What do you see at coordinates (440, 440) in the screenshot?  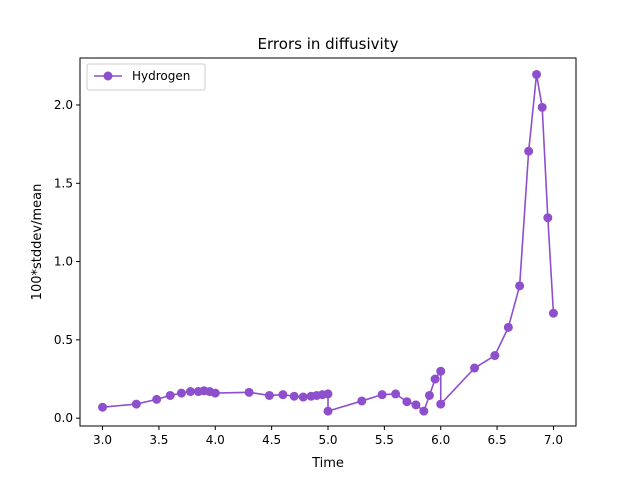 I see `x-tick-label: 6.0` at bounding box center [440, 440].